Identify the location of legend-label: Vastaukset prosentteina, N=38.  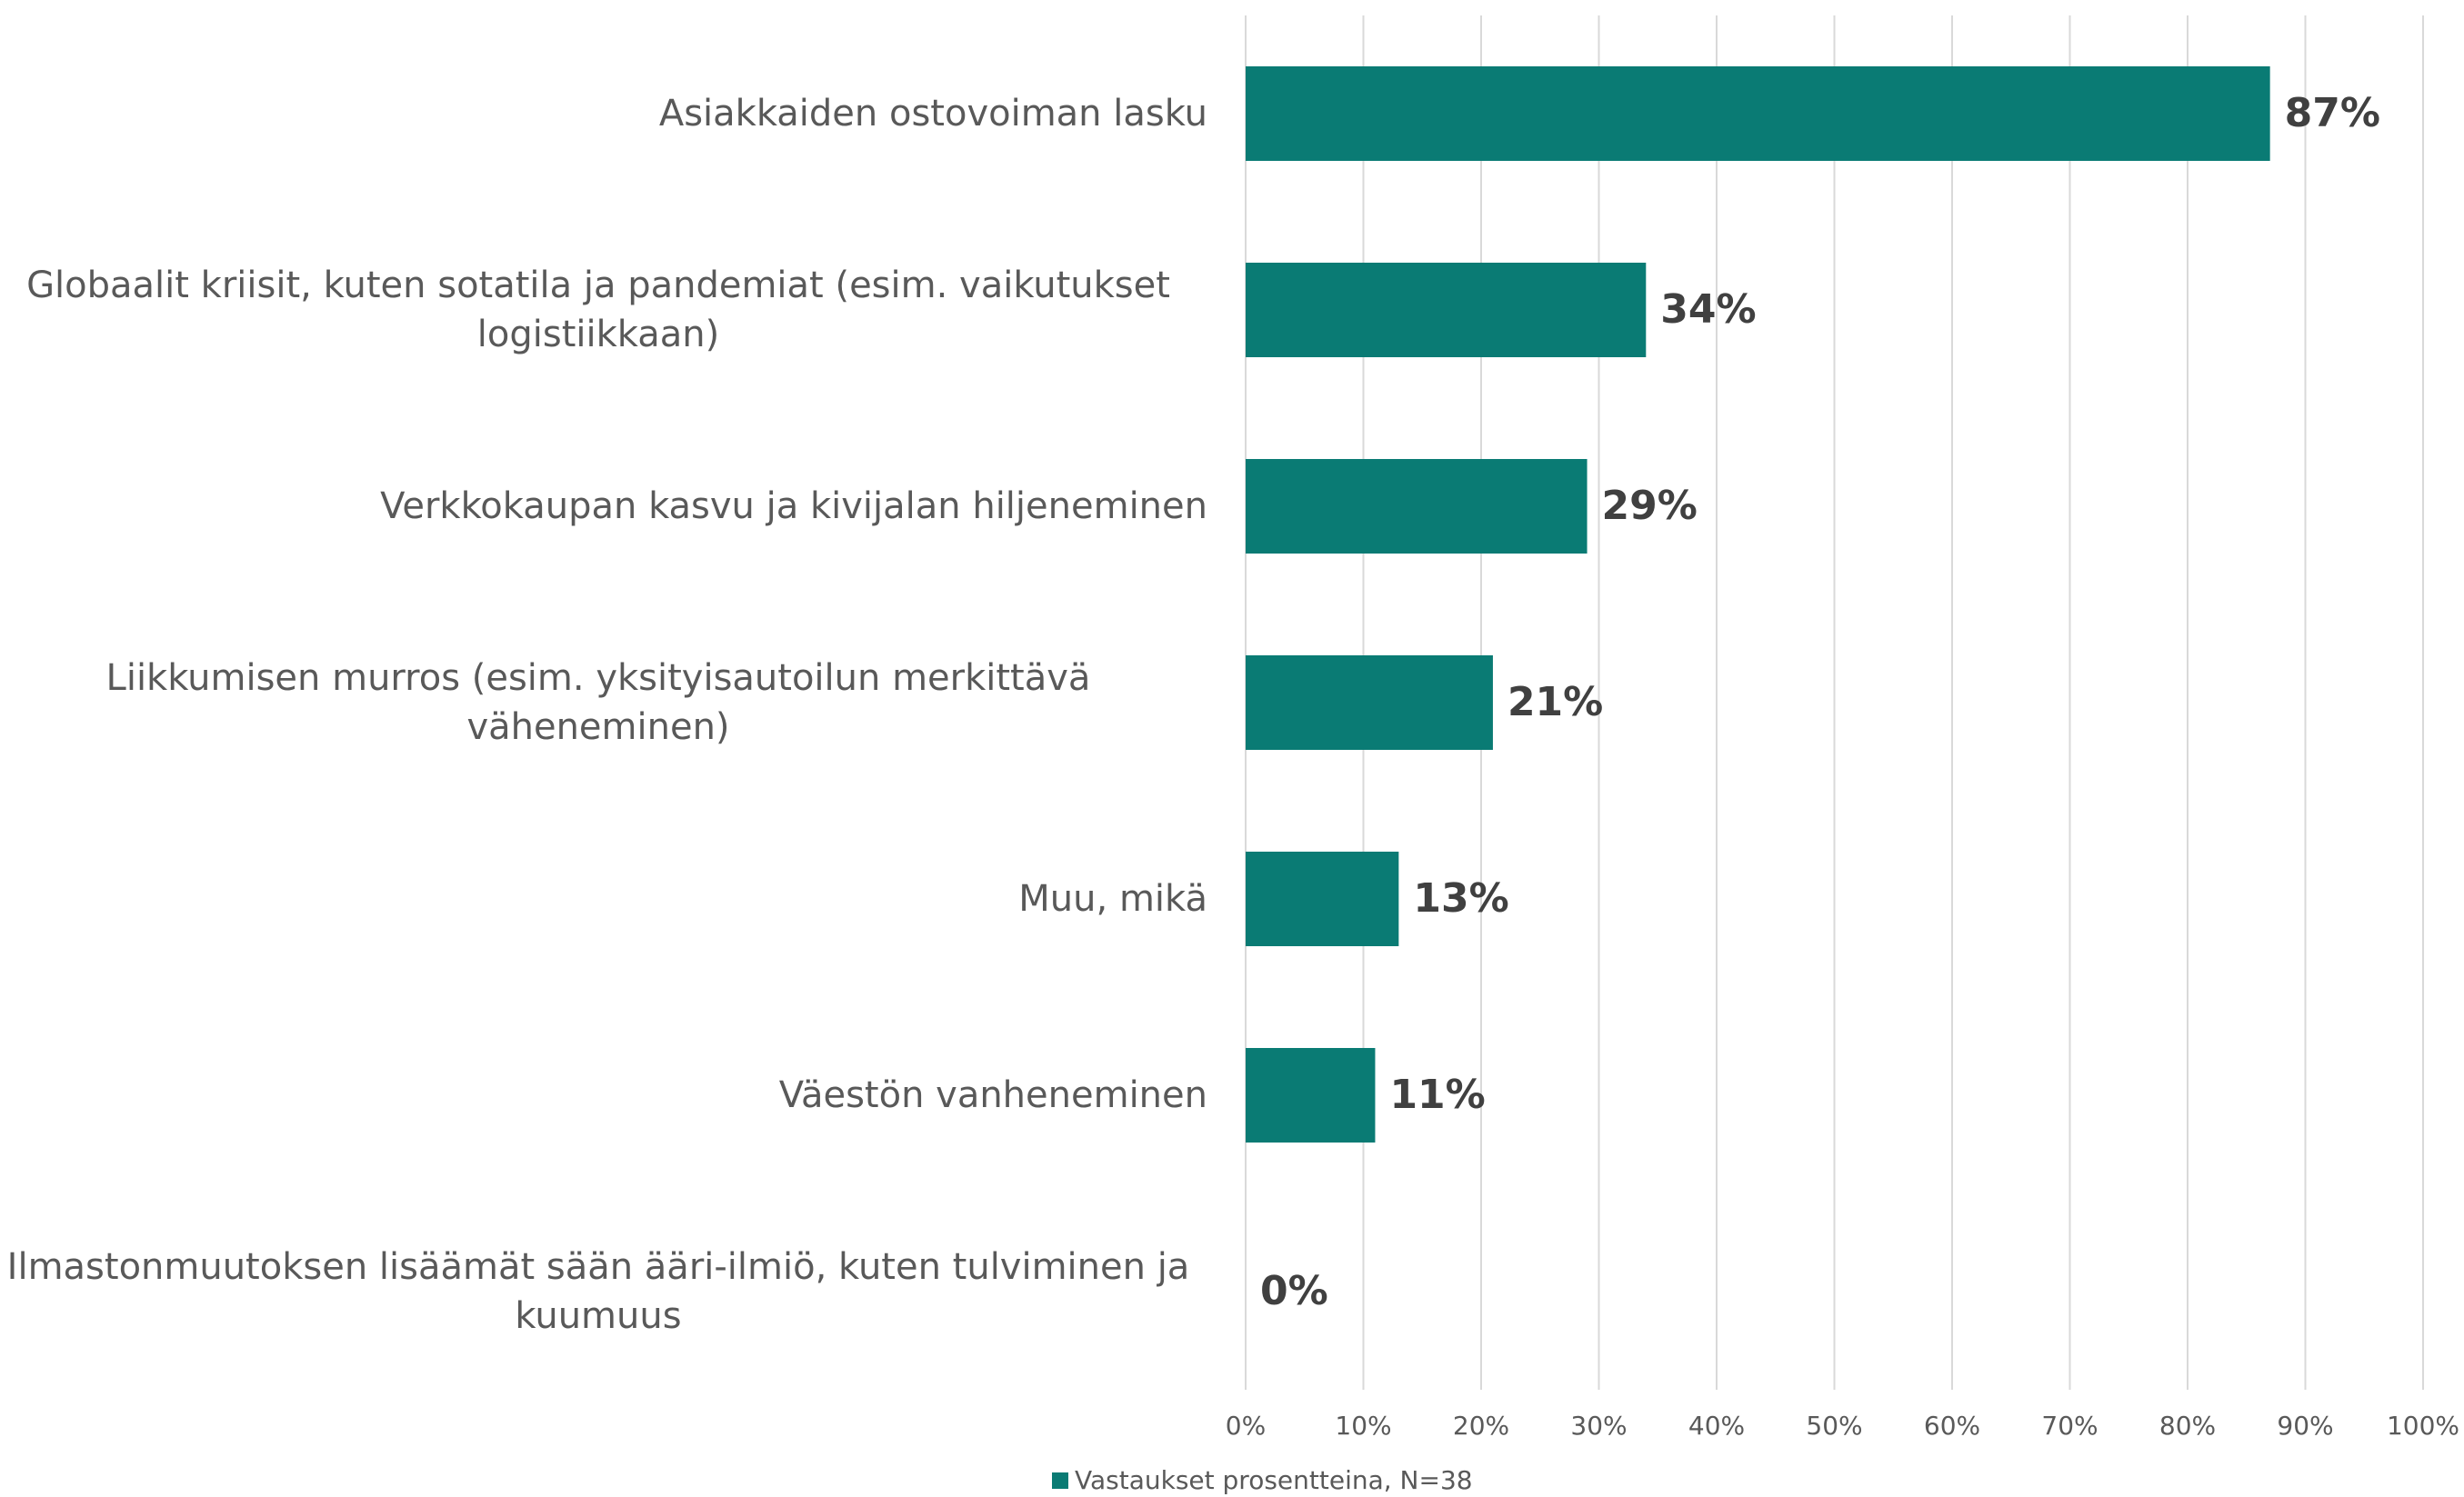
(1274, 1480).